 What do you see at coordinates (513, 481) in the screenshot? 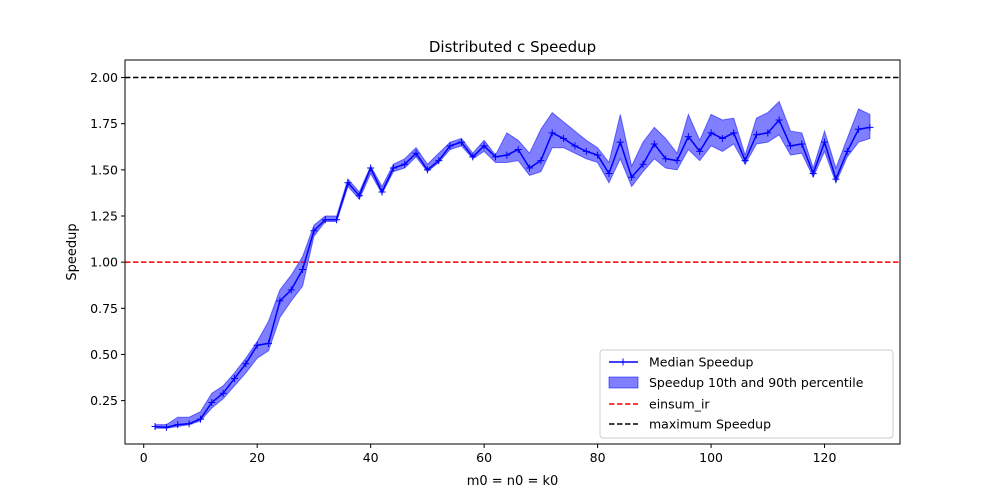
I see `x-axis-title: m0 = n0 = k0` at bounding box center [513, 481].